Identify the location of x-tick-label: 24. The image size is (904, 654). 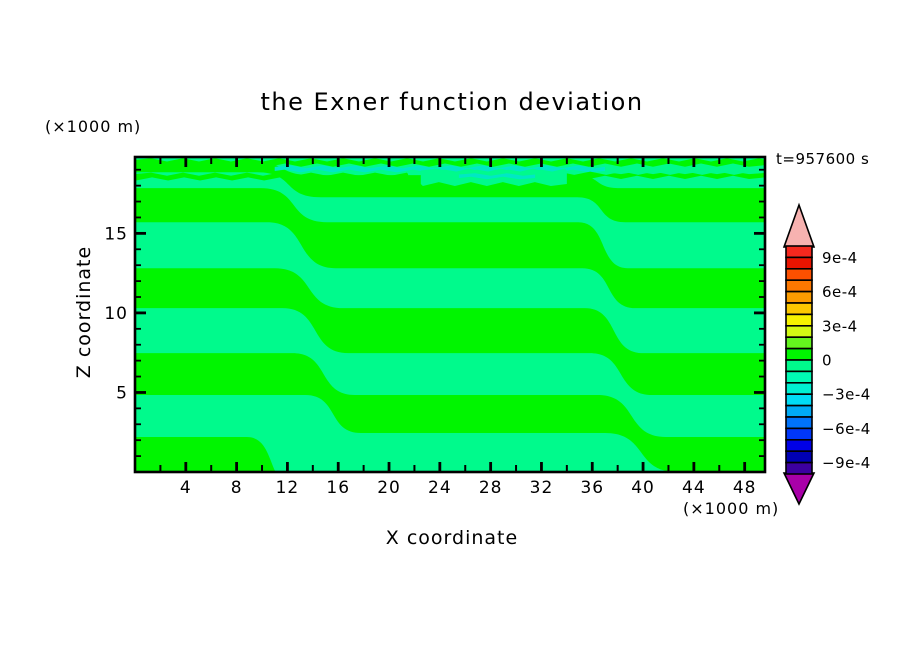
(440, 488).